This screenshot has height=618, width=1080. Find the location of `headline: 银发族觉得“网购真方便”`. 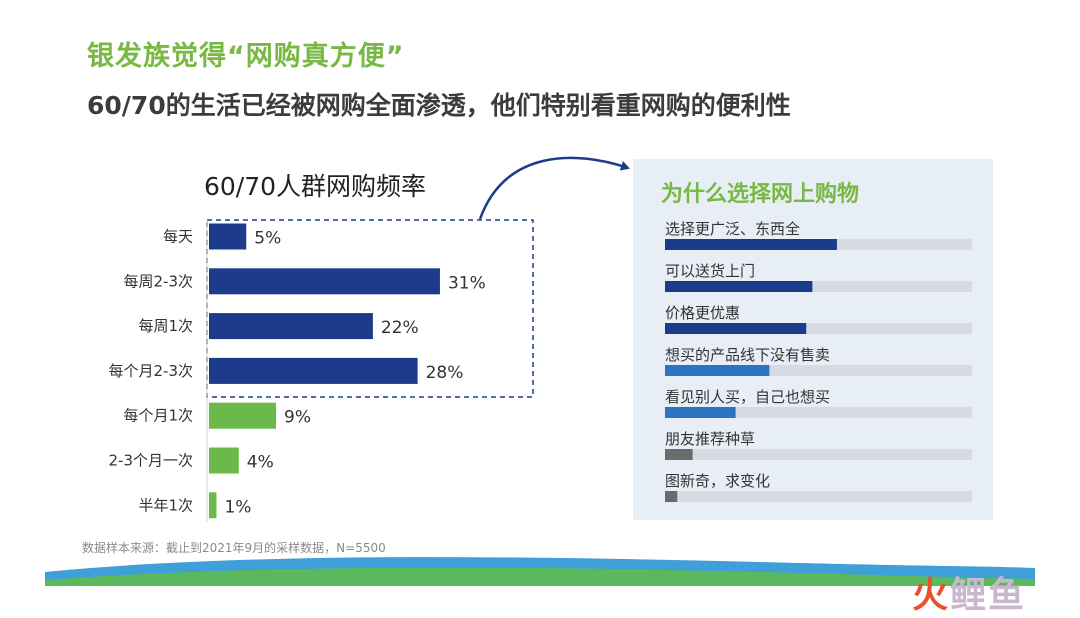

headline: 银发族觉得“网购真方便” is located at coordinates (246, 56).